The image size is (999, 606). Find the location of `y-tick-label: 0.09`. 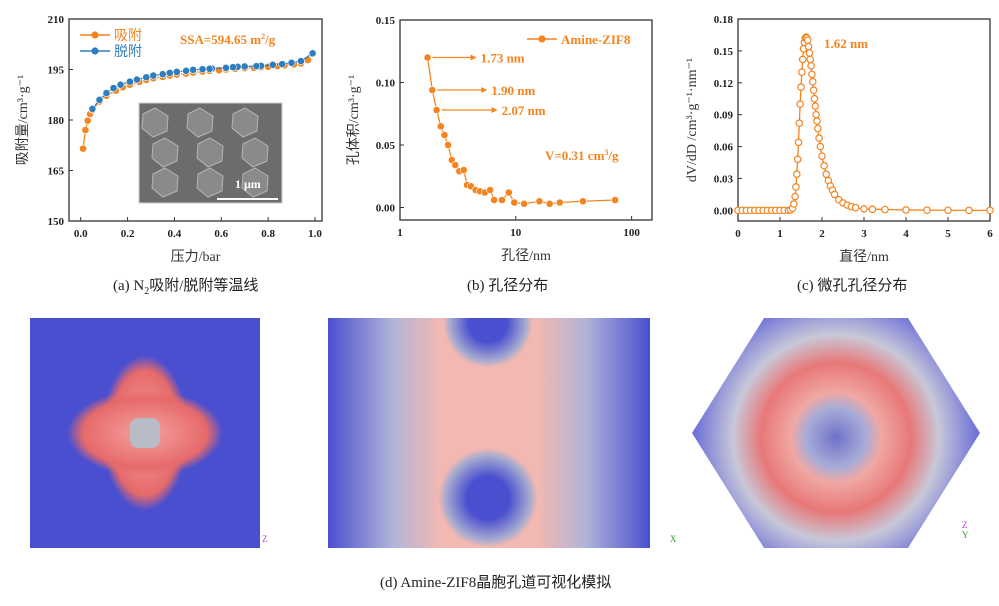

y-tick-label: 0.09 is located at coordinates (724, 116).